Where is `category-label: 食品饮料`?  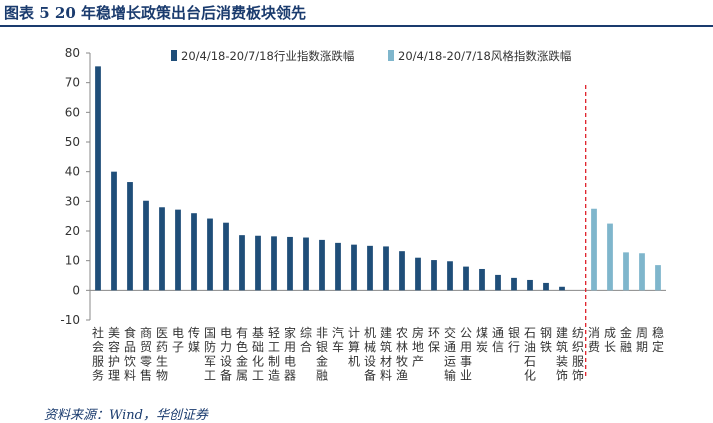 category-label: 食品饮料 is located at coordinates (130, 354).